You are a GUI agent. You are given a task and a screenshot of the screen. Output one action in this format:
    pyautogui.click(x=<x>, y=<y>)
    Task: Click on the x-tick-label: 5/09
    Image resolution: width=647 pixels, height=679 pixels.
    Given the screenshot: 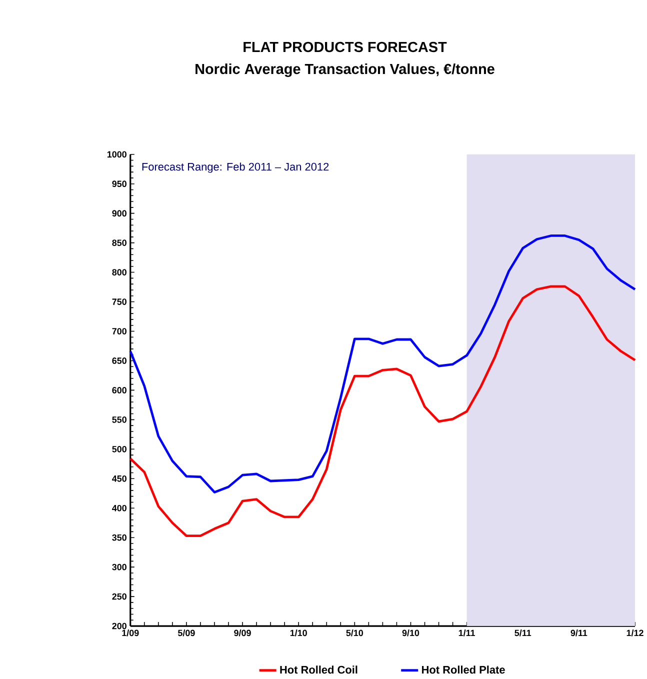 What is the action you would take?
    pyautogui.click(x=186, y=633)
    